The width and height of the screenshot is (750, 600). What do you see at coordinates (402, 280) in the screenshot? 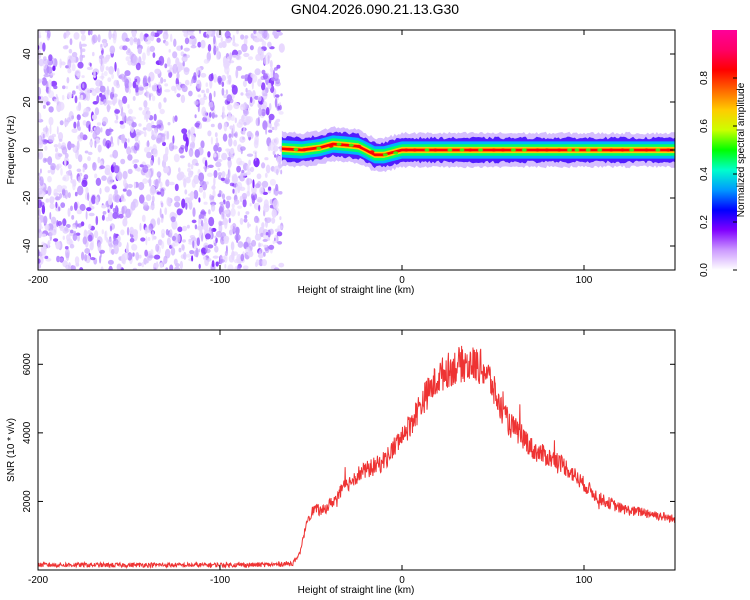
I see `spectrogram-xtick-label: 0` at bounding box center [402, 280].